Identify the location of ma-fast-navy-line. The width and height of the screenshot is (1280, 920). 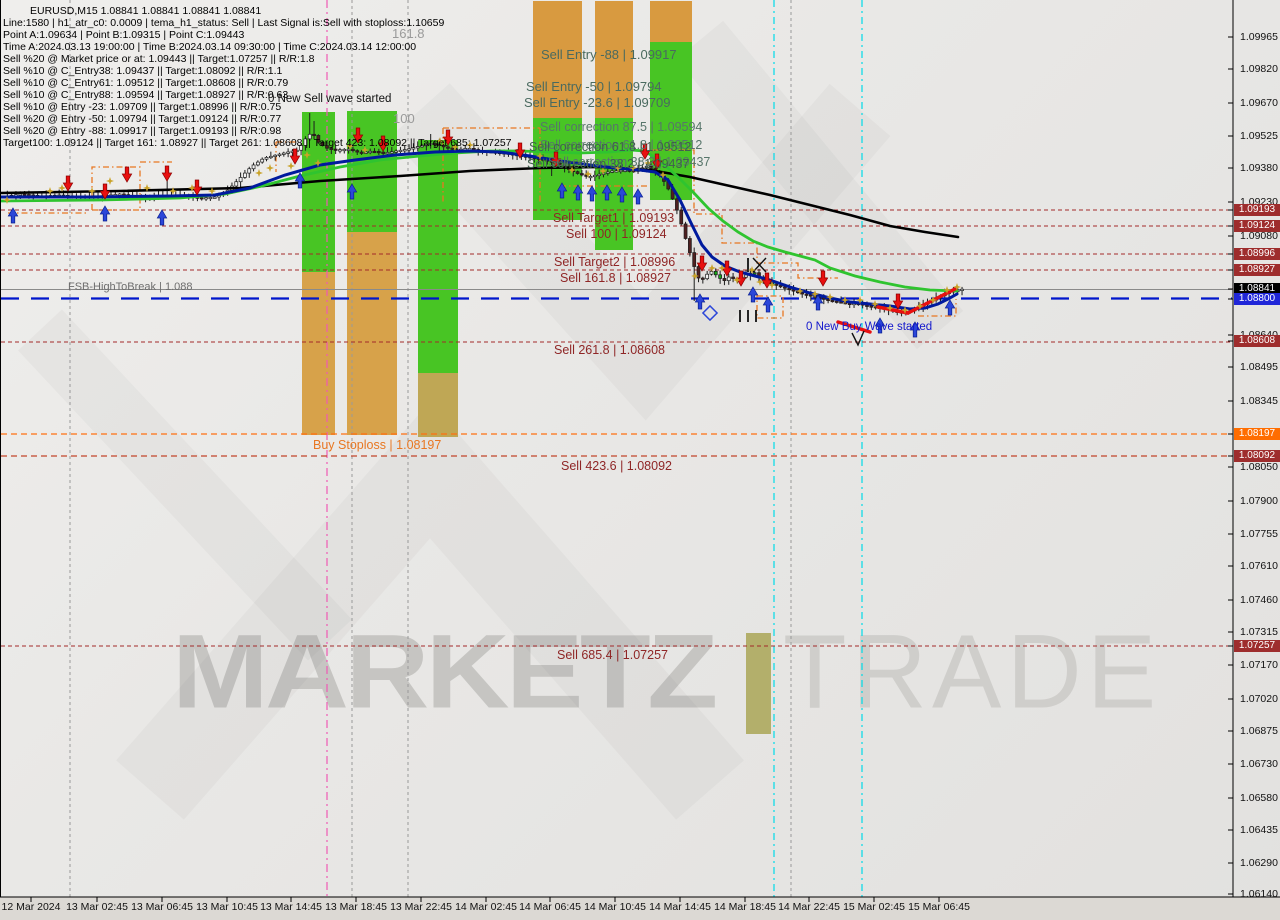
(479, 230).